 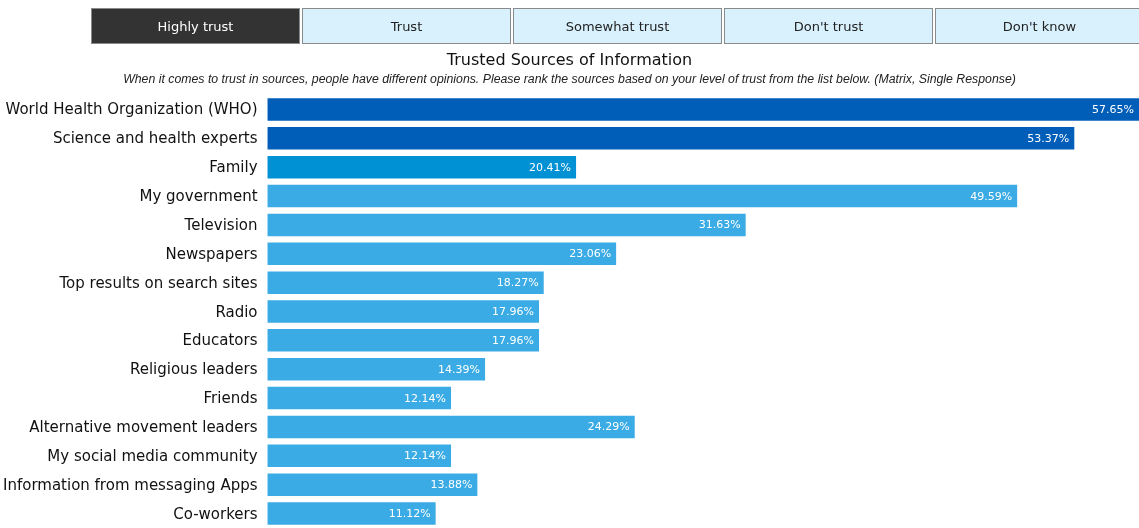 What do you see at coordinates (193, 369) in the screenshot?
I see `y-tick-label: Religious leaders` at bounding box center [193, 369].